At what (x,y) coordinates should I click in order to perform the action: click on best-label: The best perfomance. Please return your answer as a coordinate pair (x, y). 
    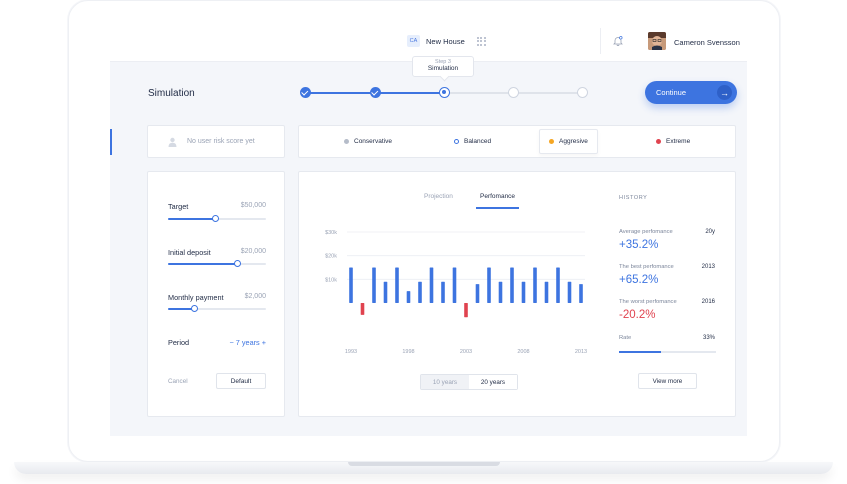
    Looking at the image, I should click on (646, 267).